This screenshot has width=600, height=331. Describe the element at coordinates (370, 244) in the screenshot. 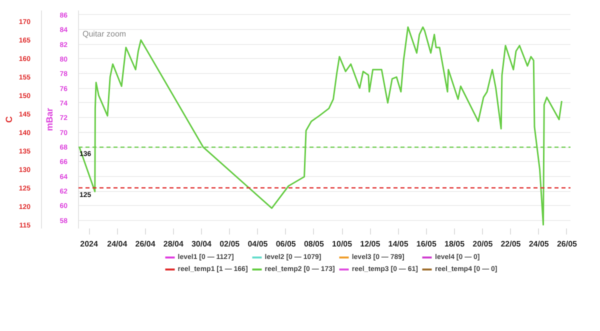

I see `x-tick-label: 12/05` at that location.